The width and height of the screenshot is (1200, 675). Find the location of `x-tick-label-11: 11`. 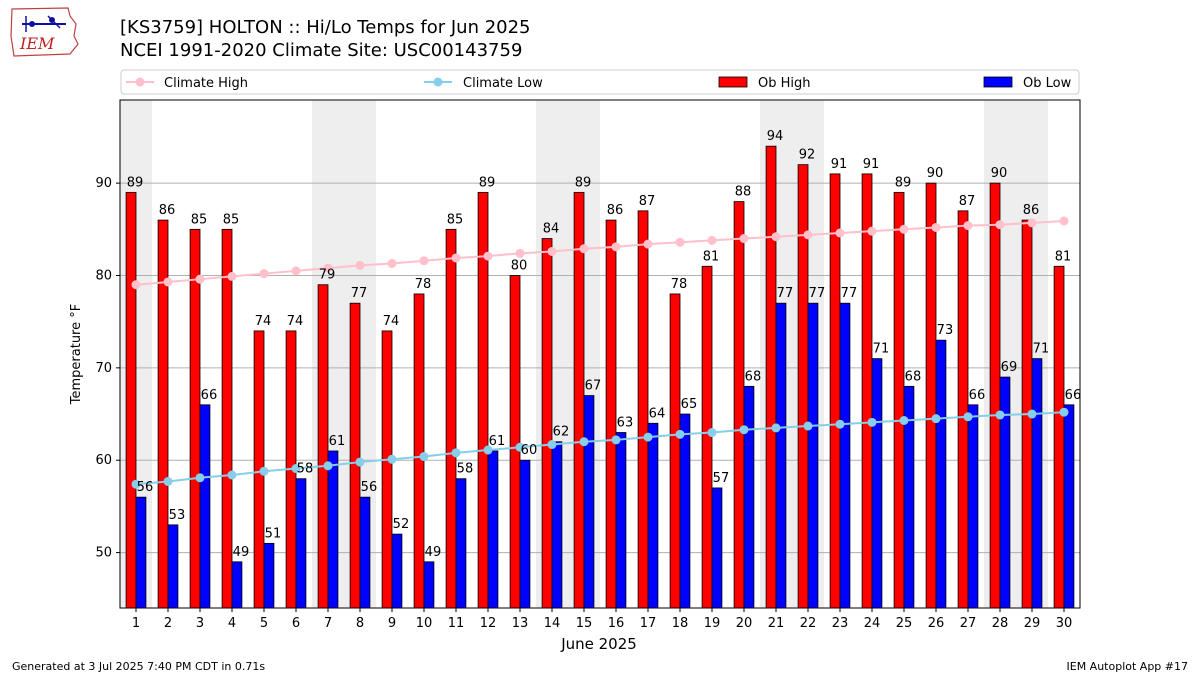

x-tick-label-11: 11 is located at coordinates (456, 623).